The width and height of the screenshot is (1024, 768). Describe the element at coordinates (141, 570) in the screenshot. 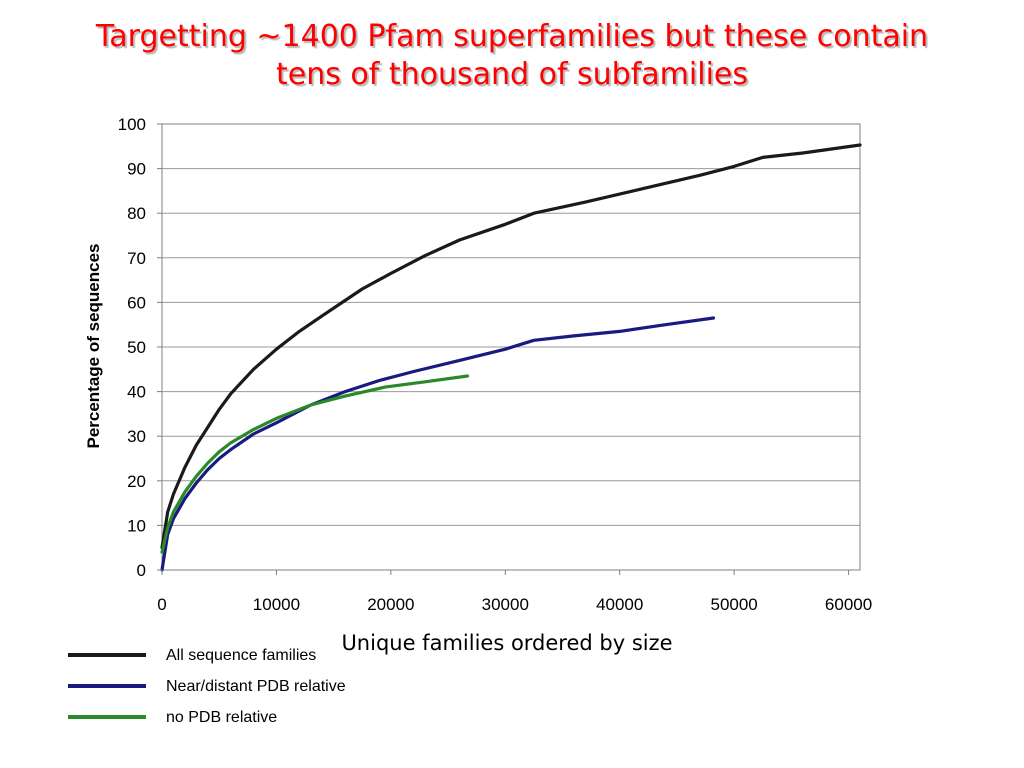

I see `y-tick-label: 0` at that location.